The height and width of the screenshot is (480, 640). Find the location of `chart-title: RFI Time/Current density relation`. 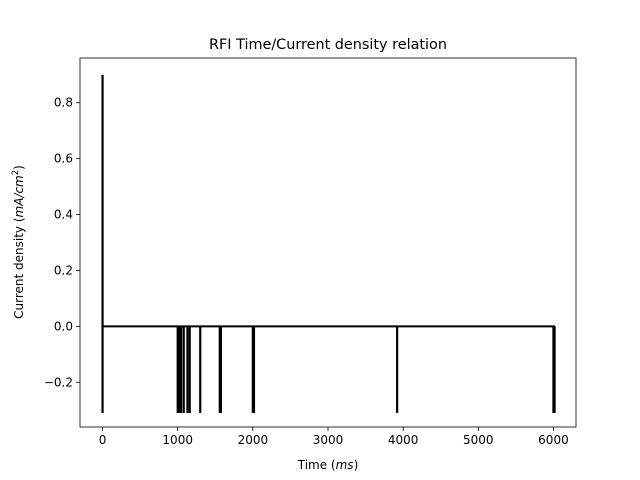

chart-title: RFI Time/Current density relation is located at coordinates (328, 45).